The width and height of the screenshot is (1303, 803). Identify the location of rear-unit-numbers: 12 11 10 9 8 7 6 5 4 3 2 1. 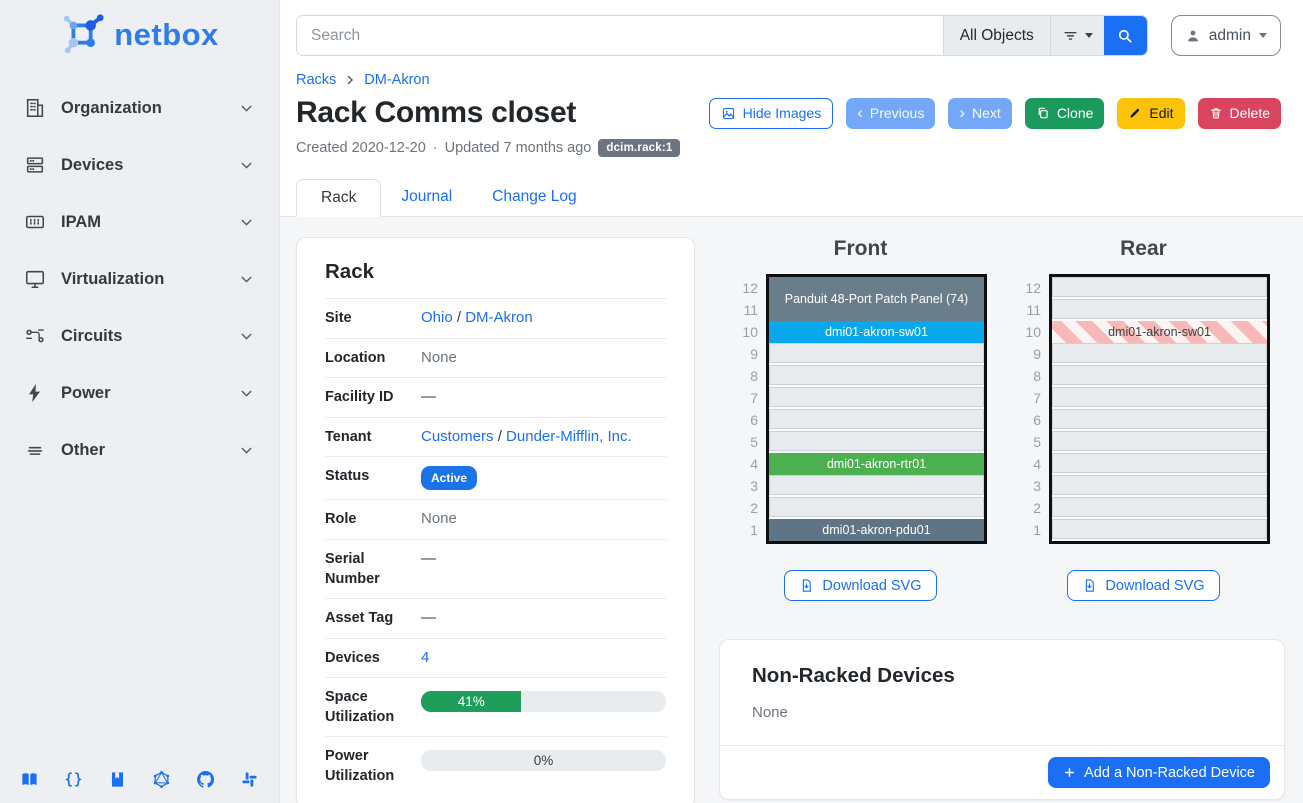
(1029, 409).